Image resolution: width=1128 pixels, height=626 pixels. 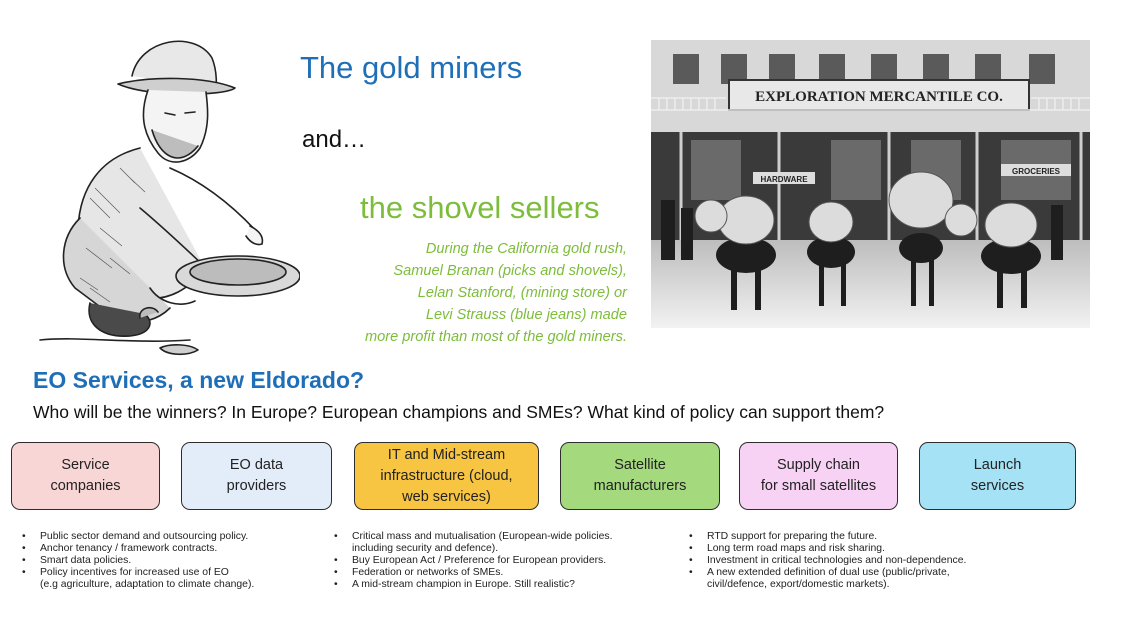 What do you see at coordinates (256, 476) in the screenshot?
I see `category-eo-data-providers: EO data providers` at bounding box center [256, 476].